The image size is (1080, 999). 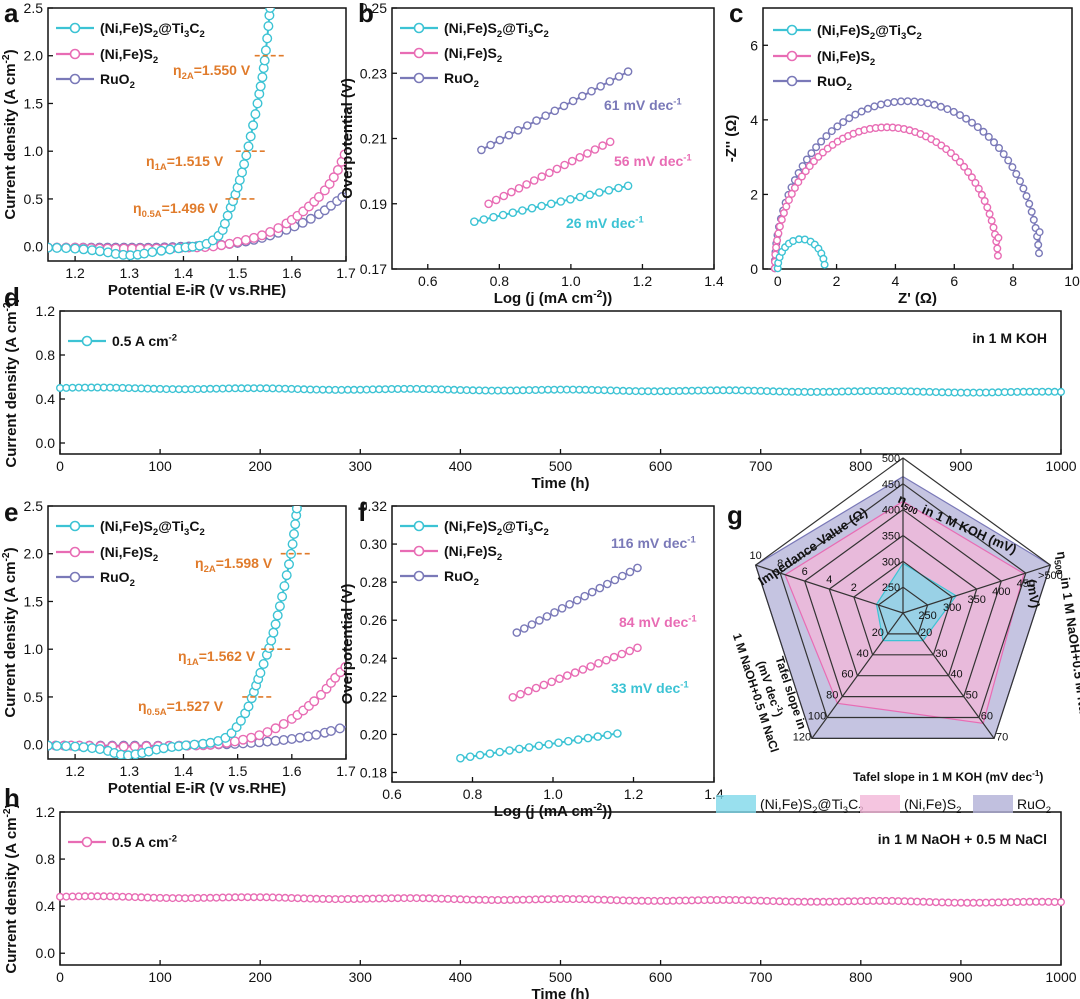 I want to click on radar-tick-label: 400, so click(x=891, y=511).